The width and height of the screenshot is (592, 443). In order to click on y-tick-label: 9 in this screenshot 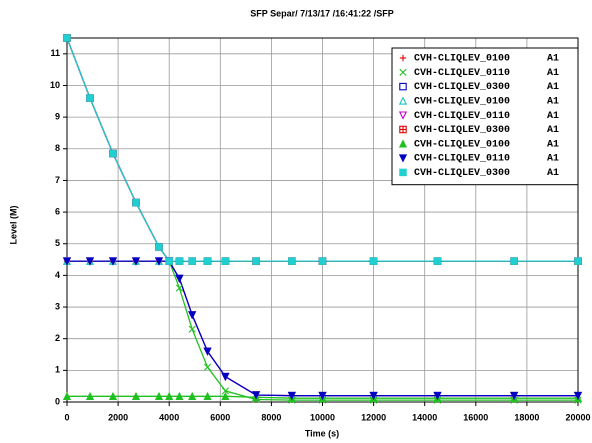, I will do `click(57, 117)`.